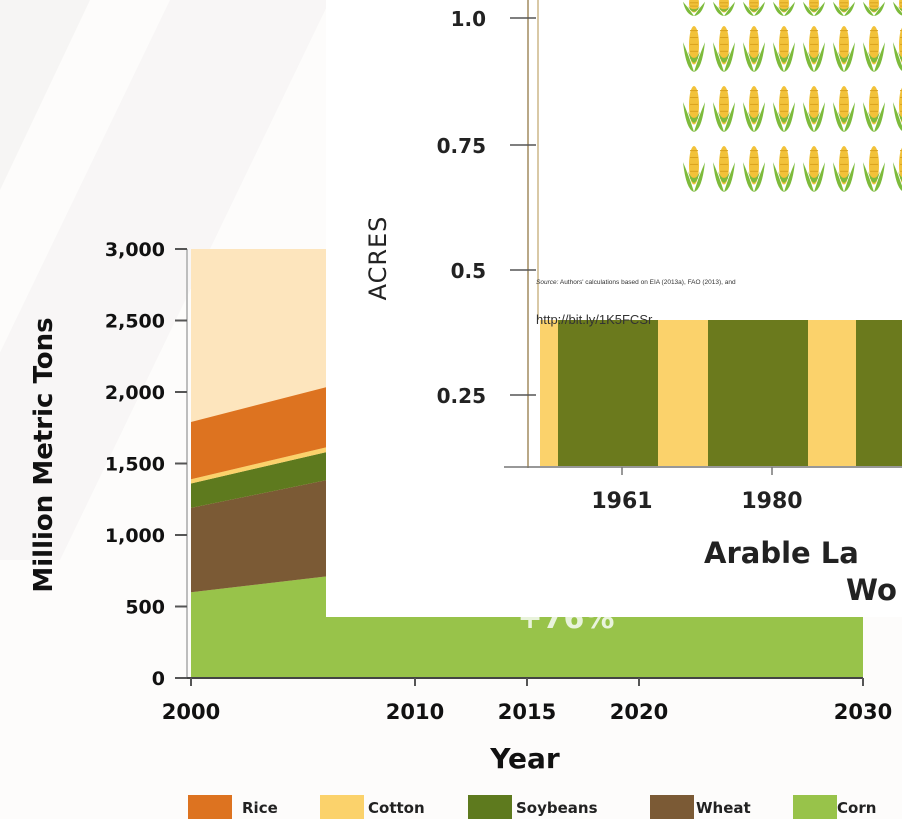 The width and height of the screenshot is (902, 819). What do you see at coordinates (191, 712) in the screenshot?
I see `x-tick-label: 2000` at bounding box center [191, 712].